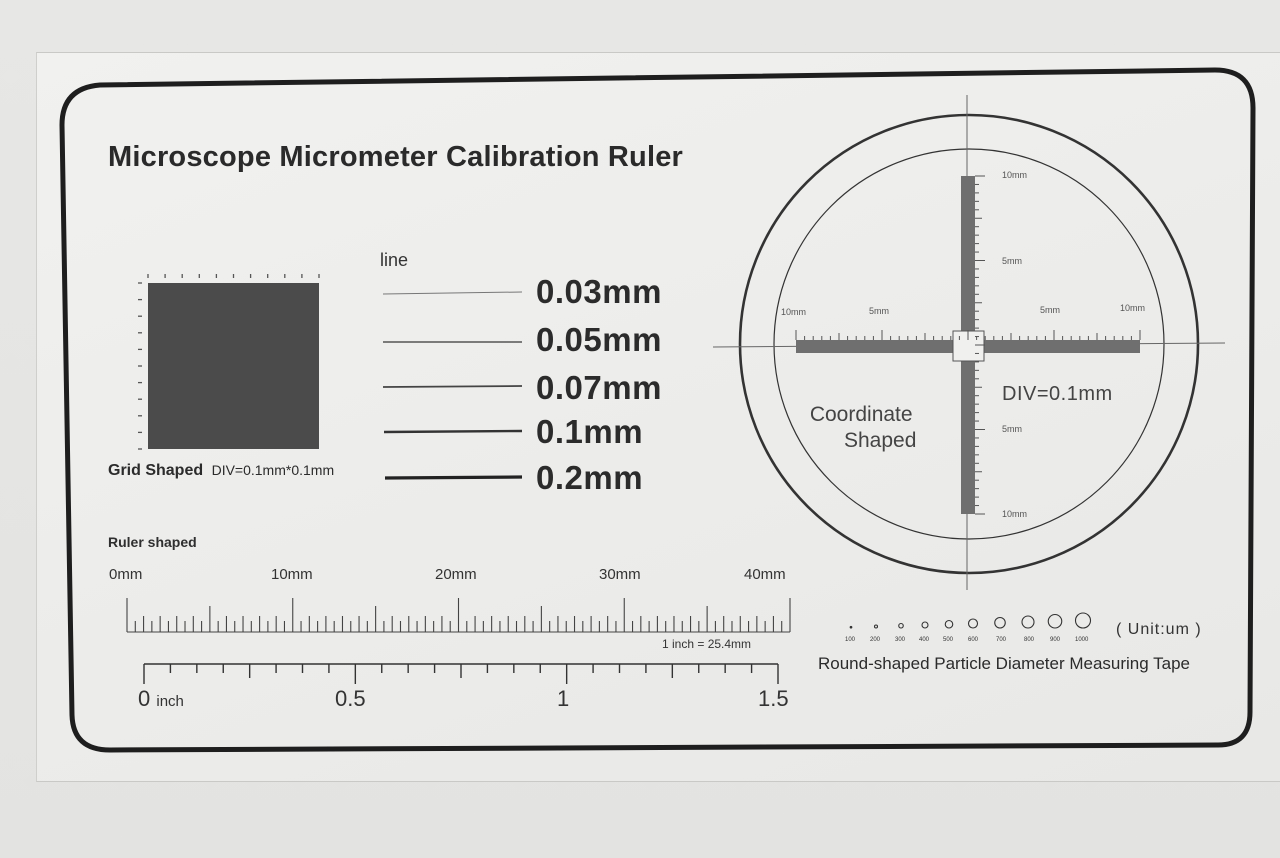 Image resolution: width=1280 pixels, height=858 pixels. Describe the element at coordinates (1001, 640) in the screenshot. I see `particle-size-label: 700` at that location.